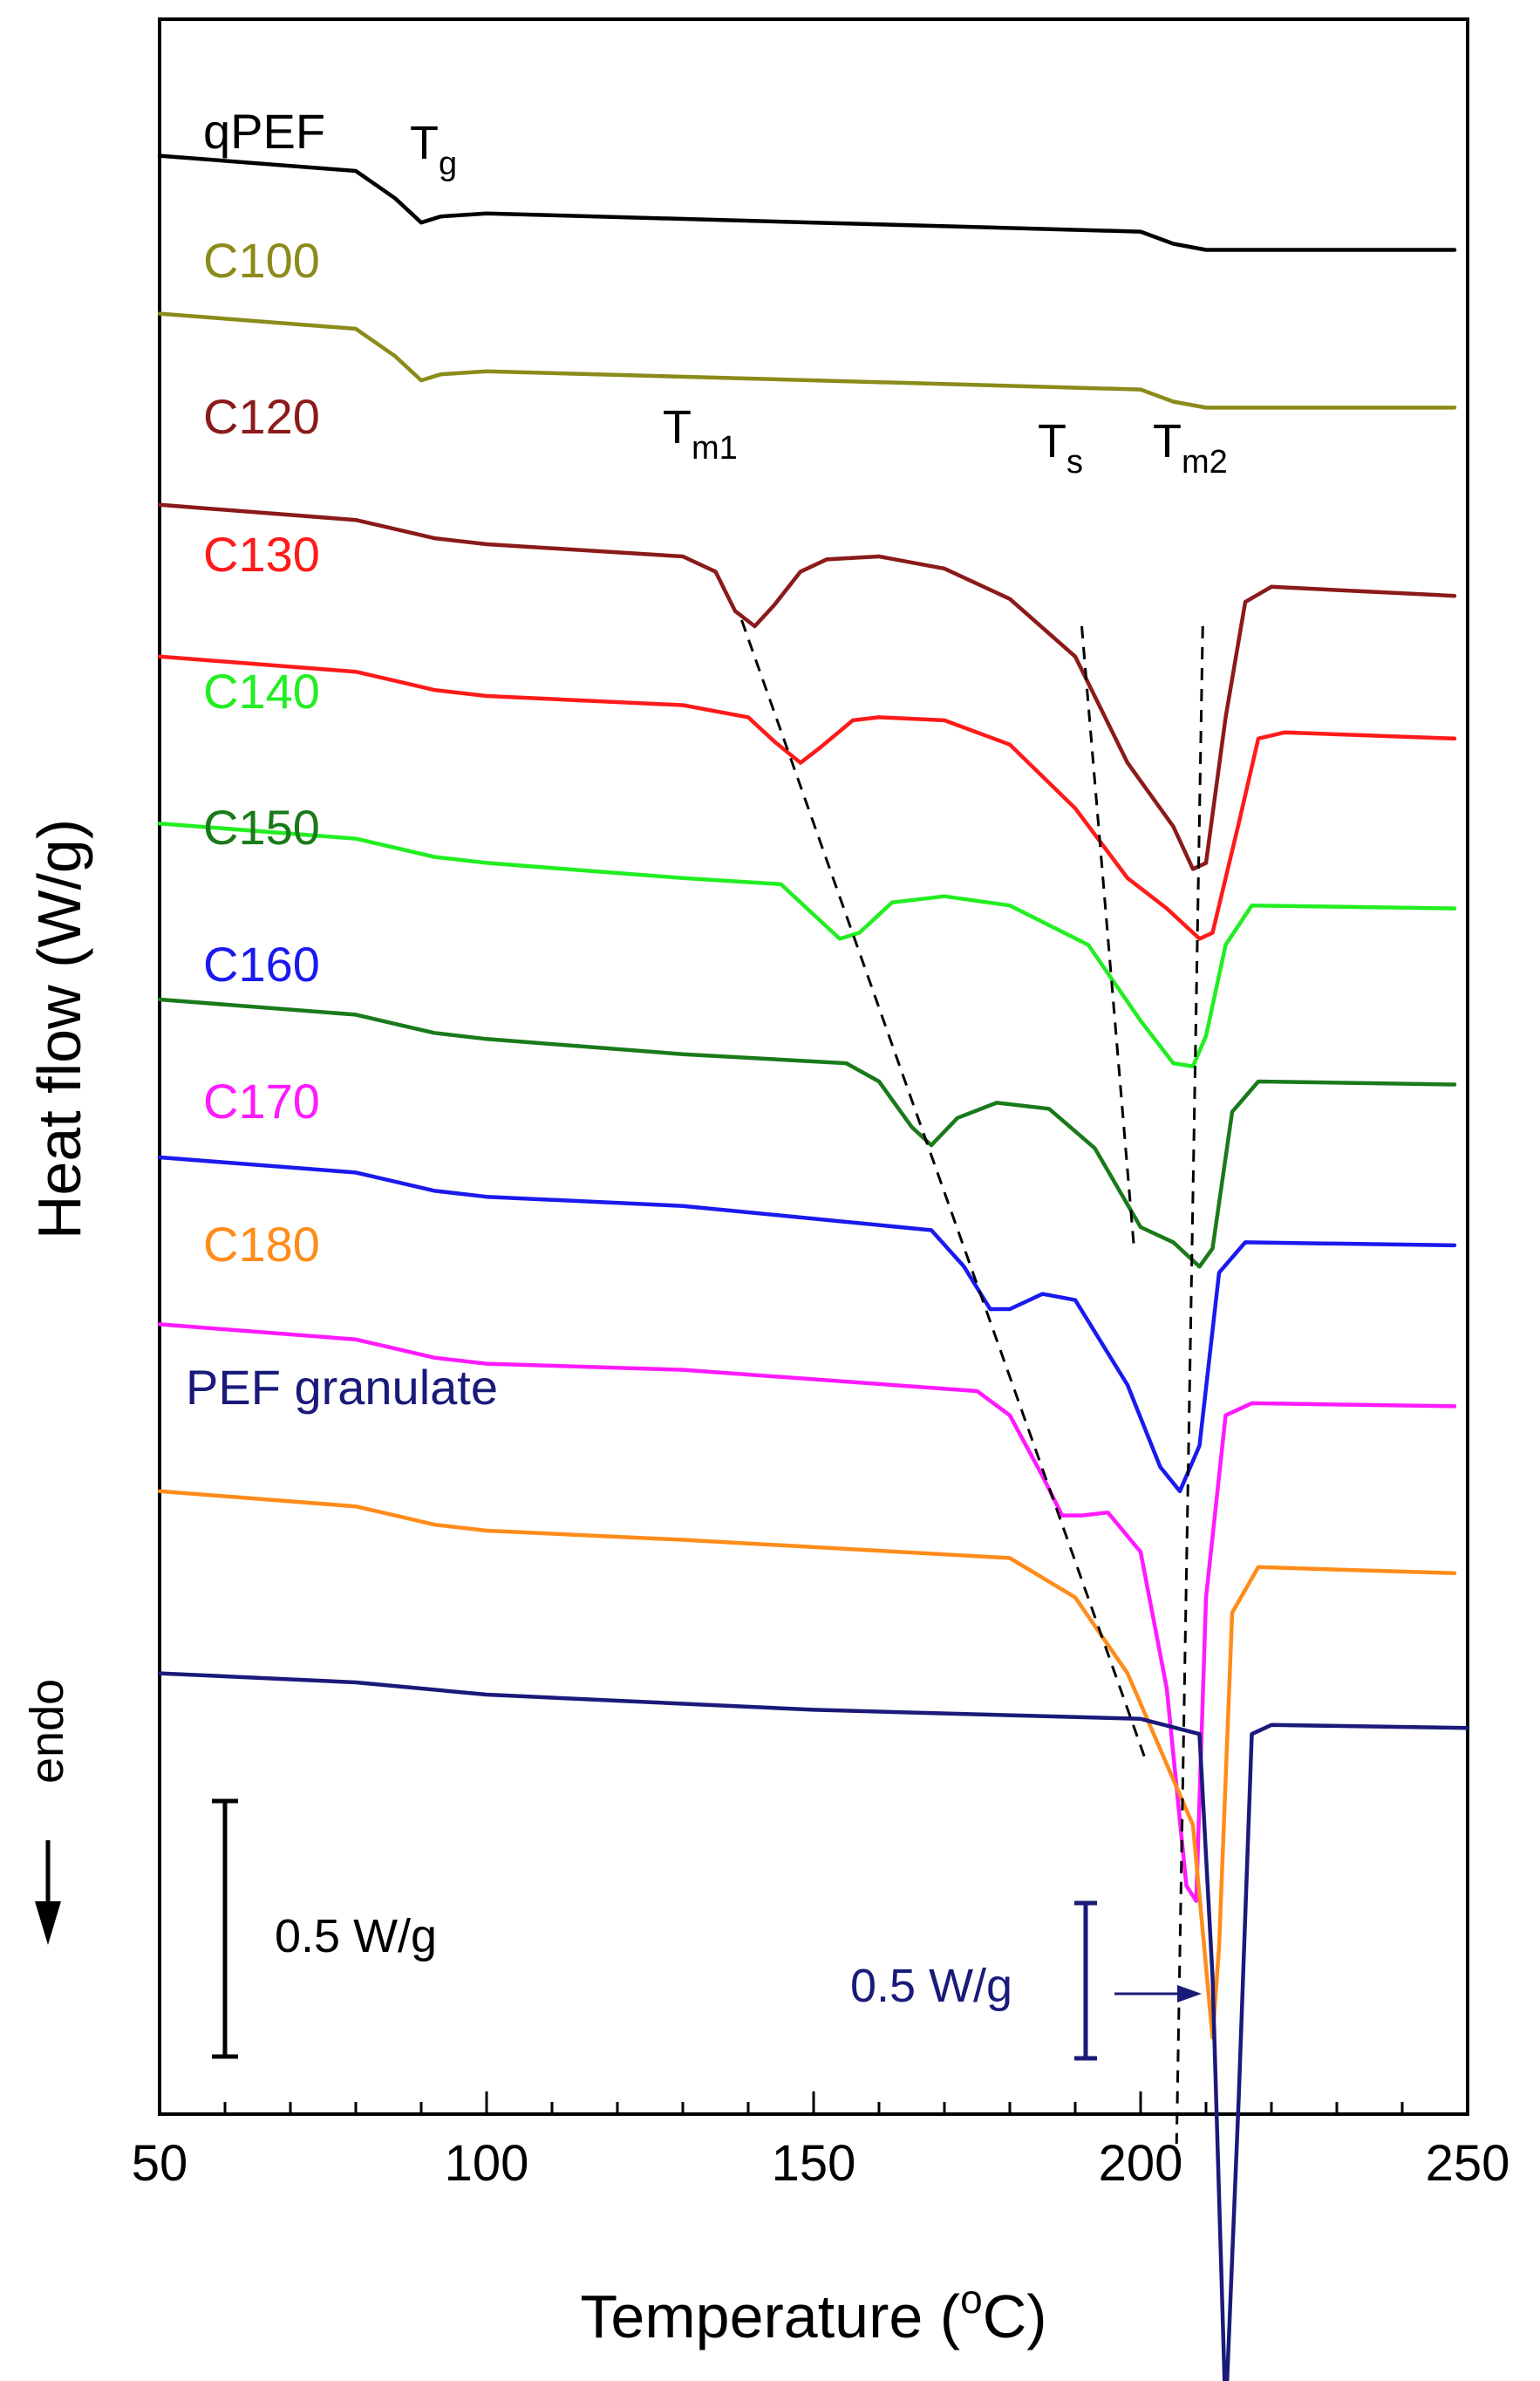 Image resolution: width=1540 pixels, height=2381 pixels. I want to click on x-tick-label: 250, so click(1468, 2163).